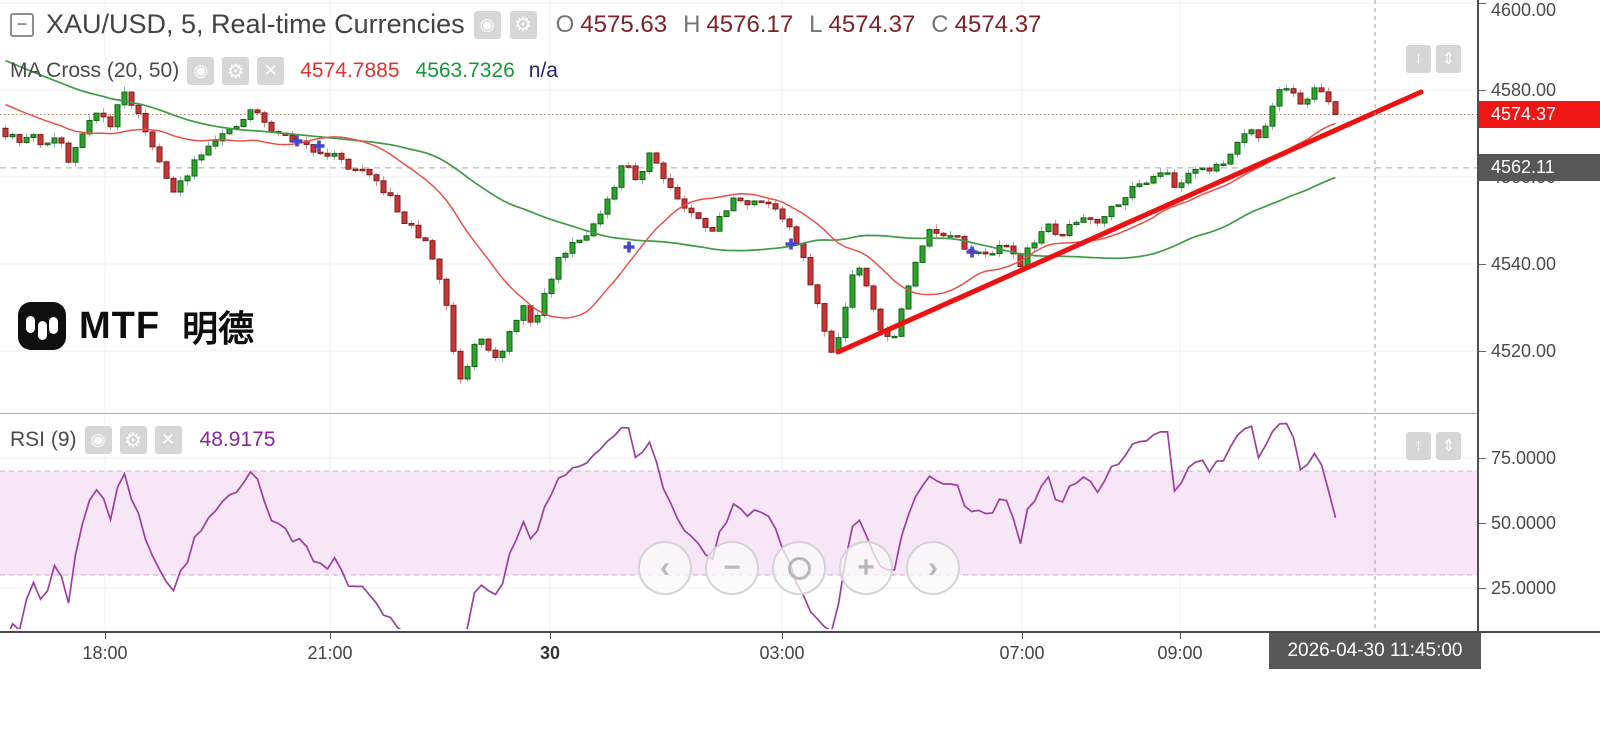  What do you see at coordinates (872, 24) in the screenshot?
I see `low-value: 4574.37` at bounding box center [872, 24].